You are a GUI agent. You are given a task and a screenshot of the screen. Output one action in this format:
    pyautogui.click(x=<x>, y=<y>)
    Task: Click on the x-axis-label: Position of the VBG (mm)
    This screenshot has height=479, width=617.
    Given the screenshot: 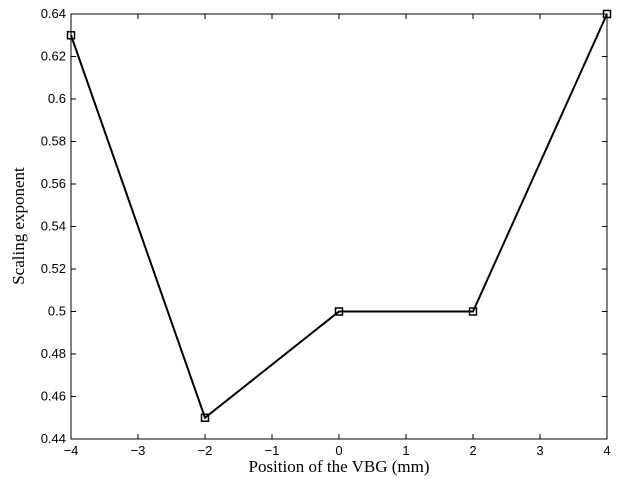 What is the action you would take?
    pyautogui.click(x=338, y=466)
    